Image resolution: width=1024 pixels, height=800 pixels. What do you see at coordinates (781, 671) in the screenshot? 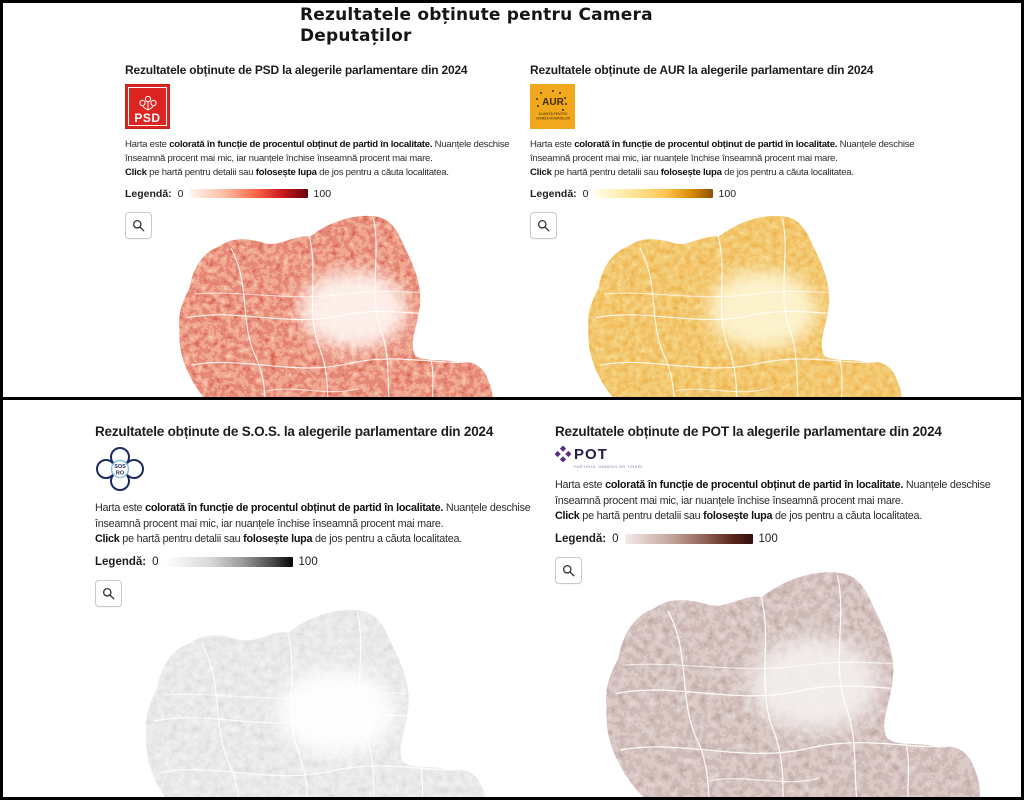
I see `choropleth-map-pot` at bounding box center [781, 671].